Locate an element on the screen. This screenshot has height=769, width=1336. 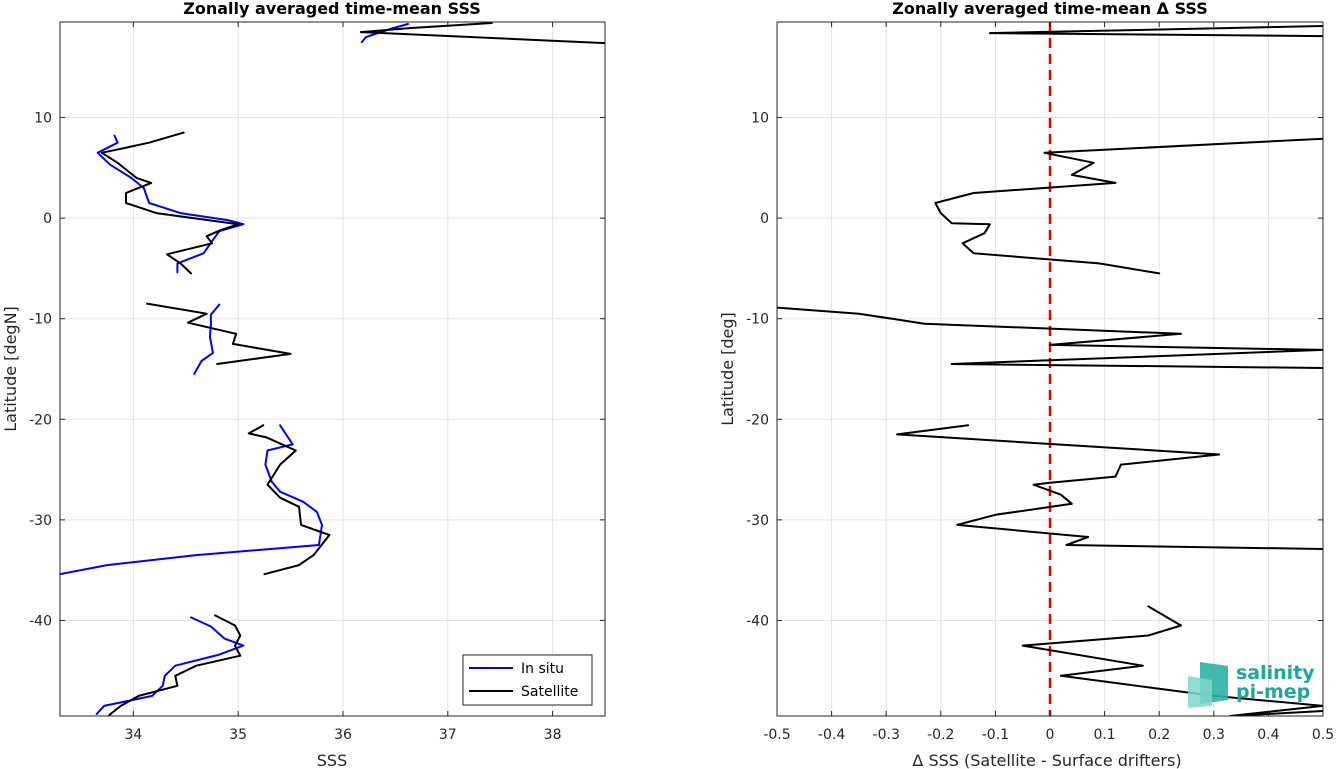
left-y-axis-label: Latitude [degN] is located at coordinates (10, 369).